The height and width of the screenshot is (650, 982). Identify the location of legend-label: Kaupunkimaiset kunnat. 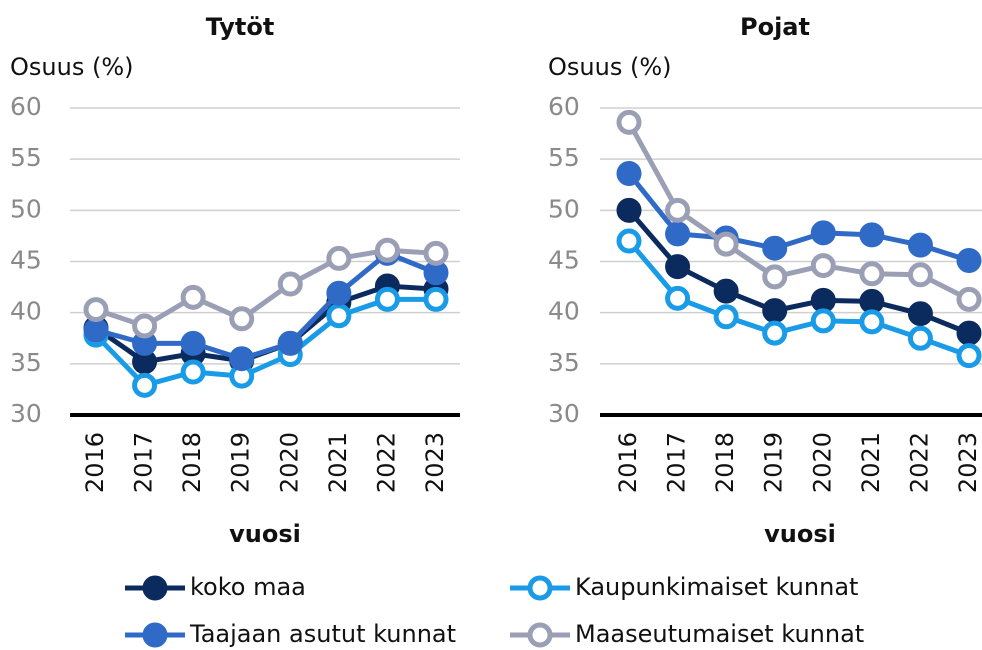
(716, 587).